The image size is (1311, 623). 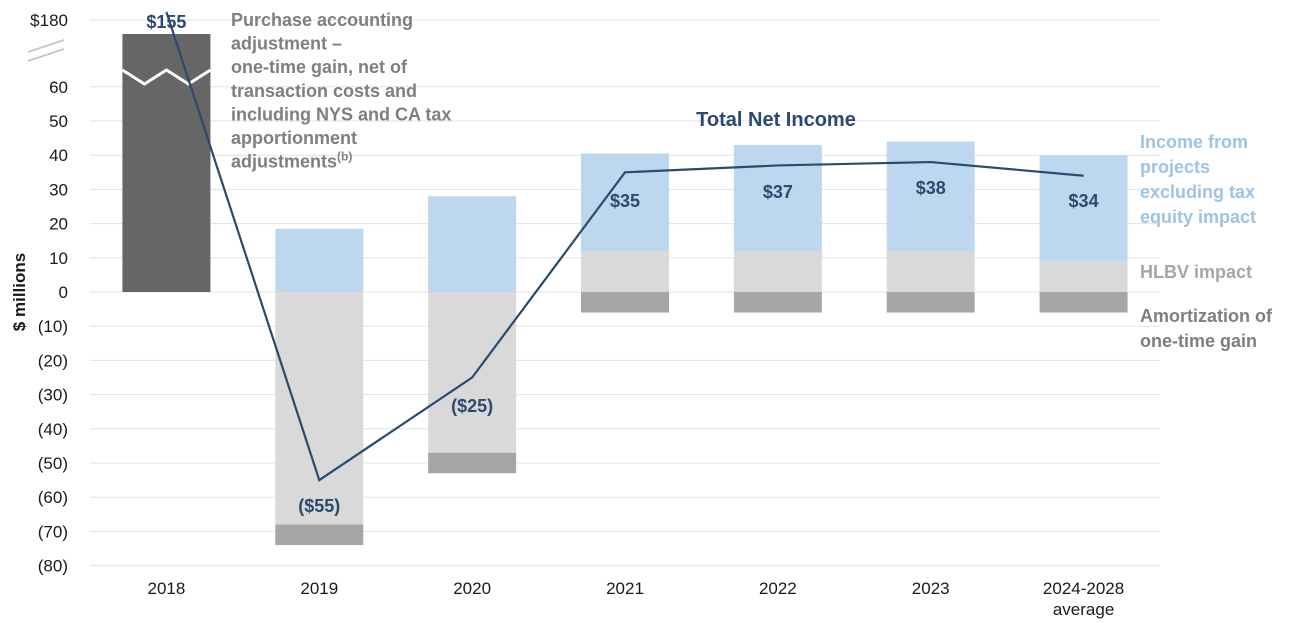 I want to click on data-label: $35, so click(x=625, y=201).